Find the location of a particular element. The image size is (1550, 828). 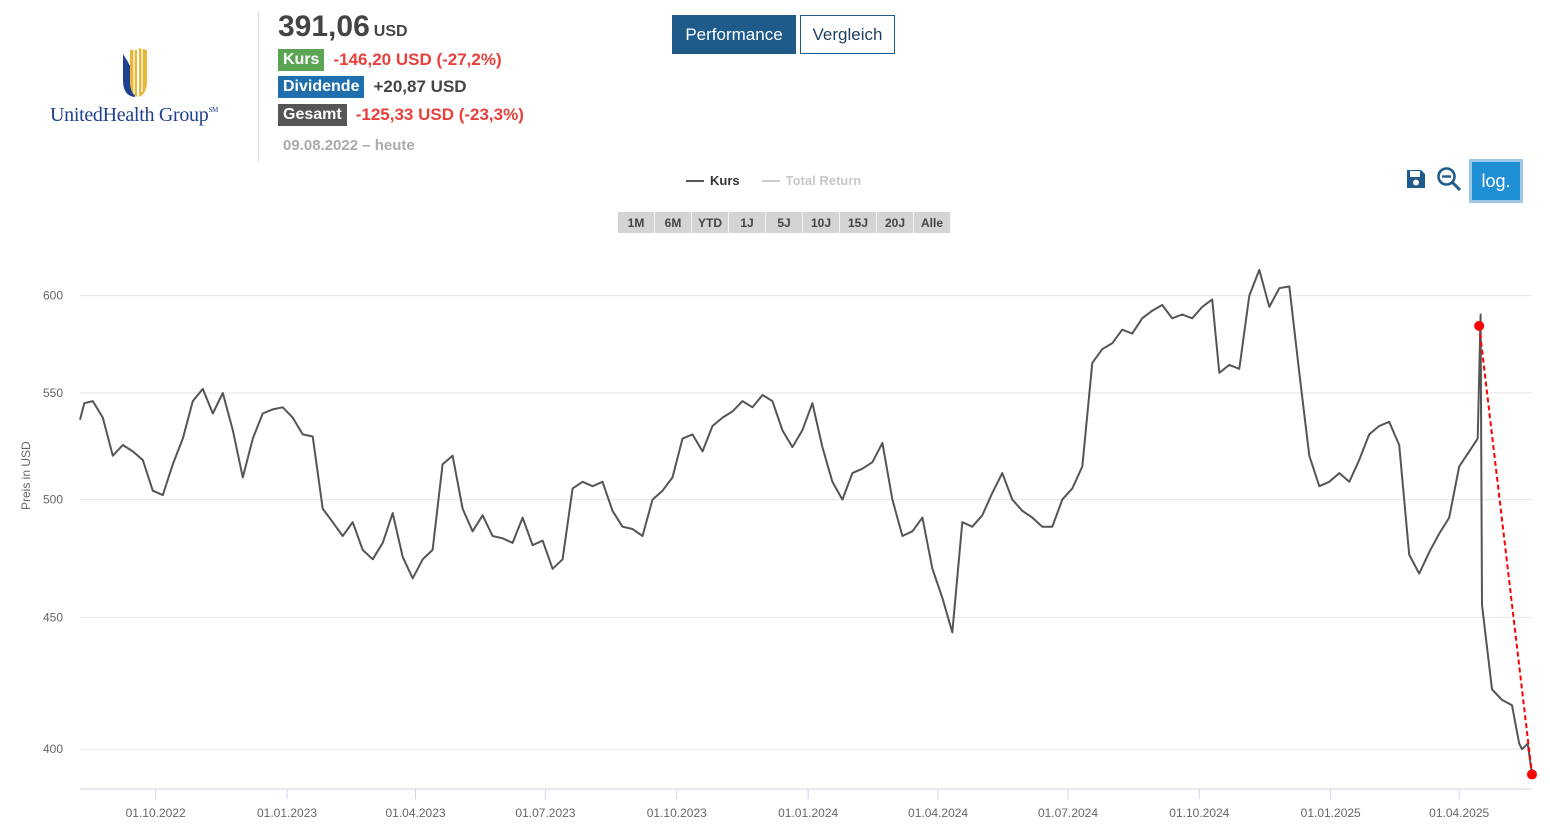

legend-swatch-total-return is located at coordinates (770, 180).